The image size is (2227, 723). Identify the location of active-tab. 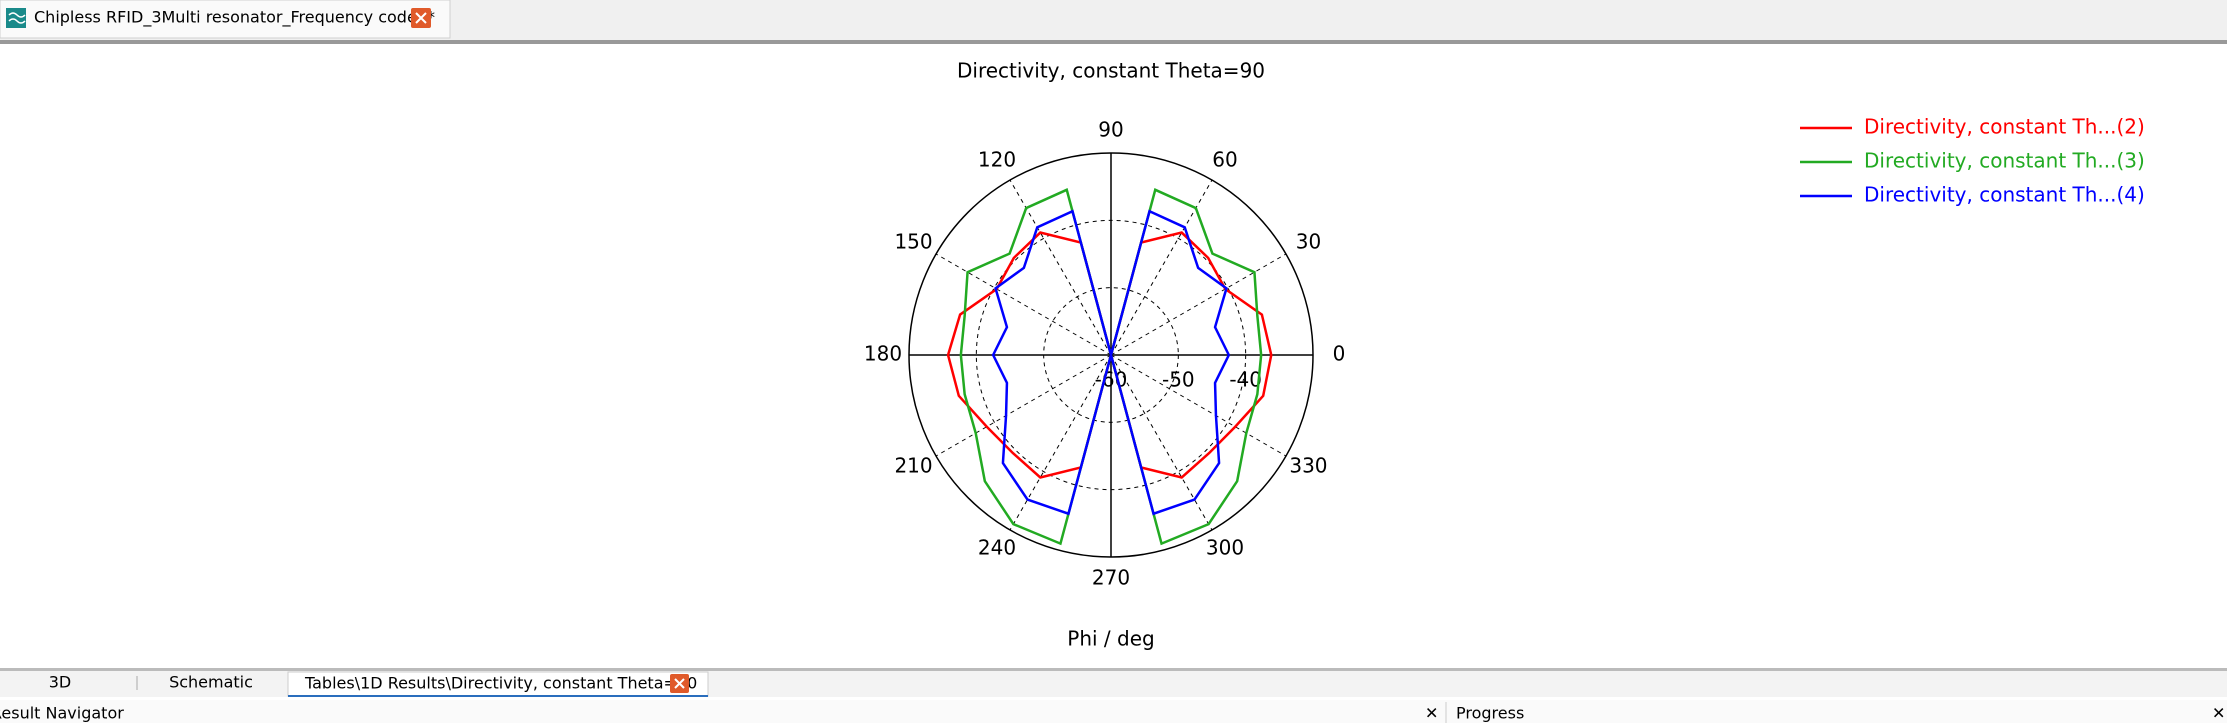
(498, 684).